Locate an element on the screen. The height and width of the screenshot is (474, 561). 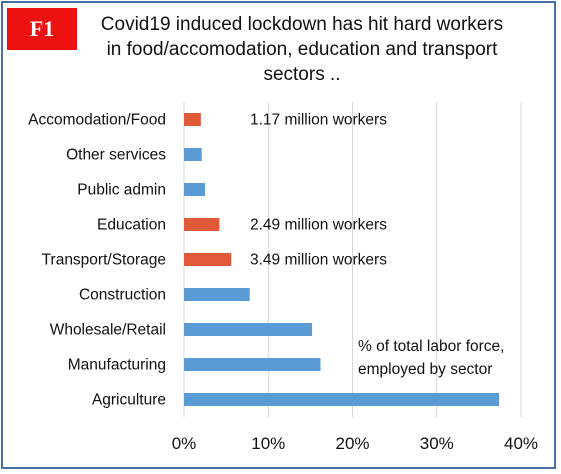
x-tick-label: 20% is located at coordinates (352, 443).